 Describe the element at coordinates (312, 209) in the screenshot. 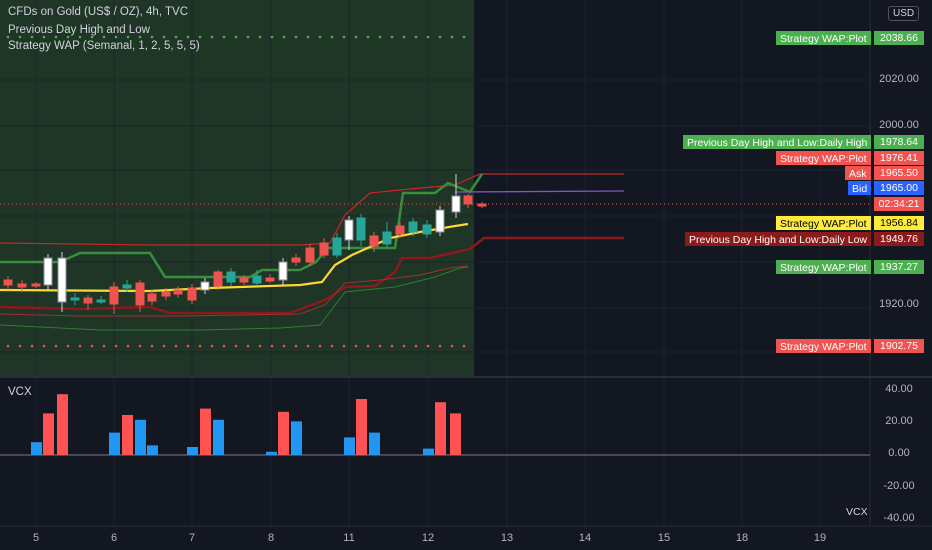

I see `upper-band-line` at that location.